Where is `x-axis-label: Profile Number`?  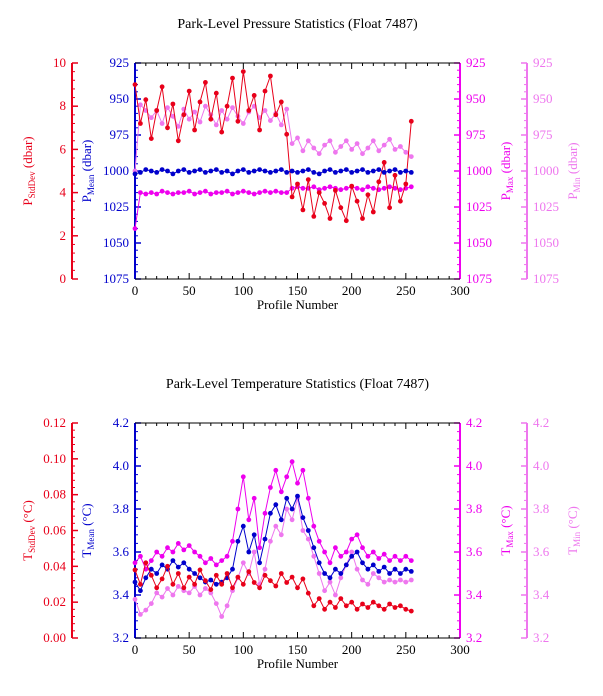 x-axis-label: Profile Number is located at coordinates (298, 304).